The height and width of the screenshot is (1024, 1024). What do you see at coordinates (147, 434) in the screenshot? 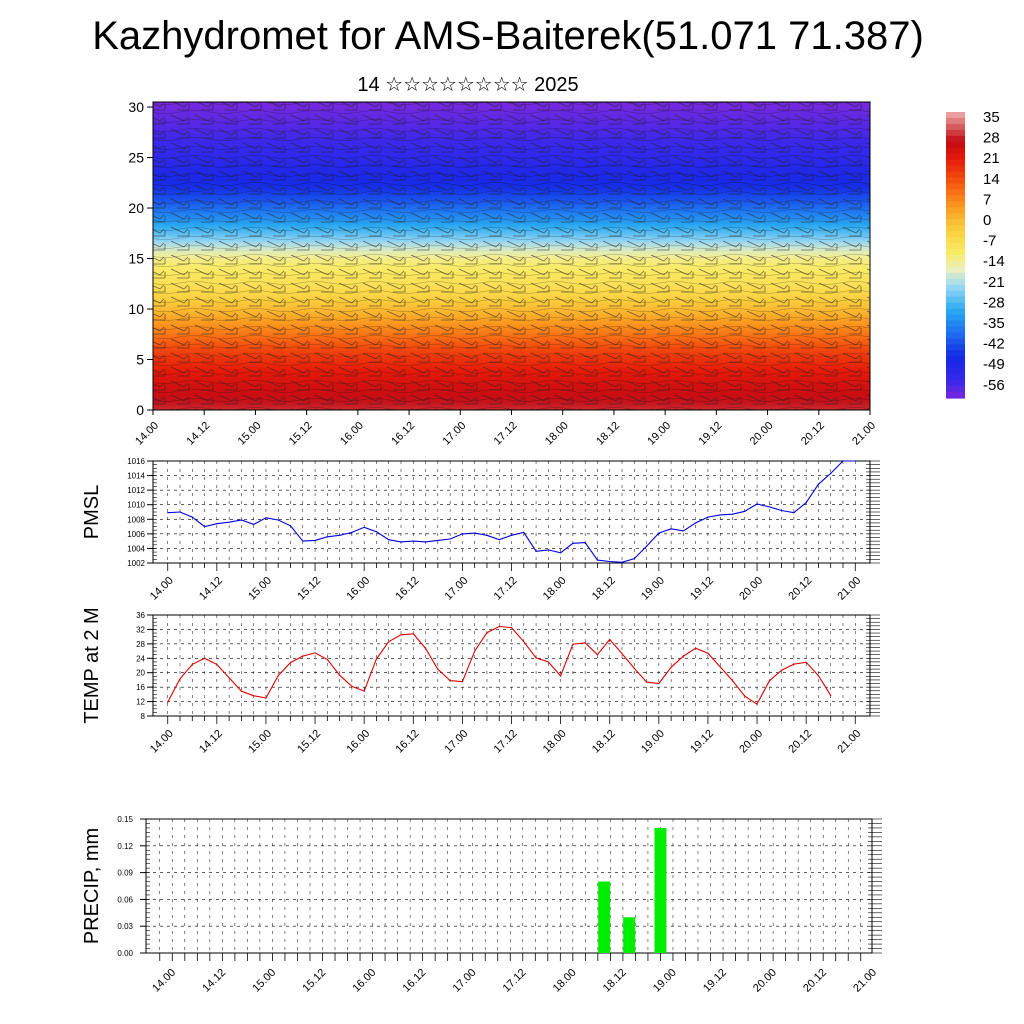
I see `heatmap-x-tick-label: 14.00` at bounding box center [147, 434].